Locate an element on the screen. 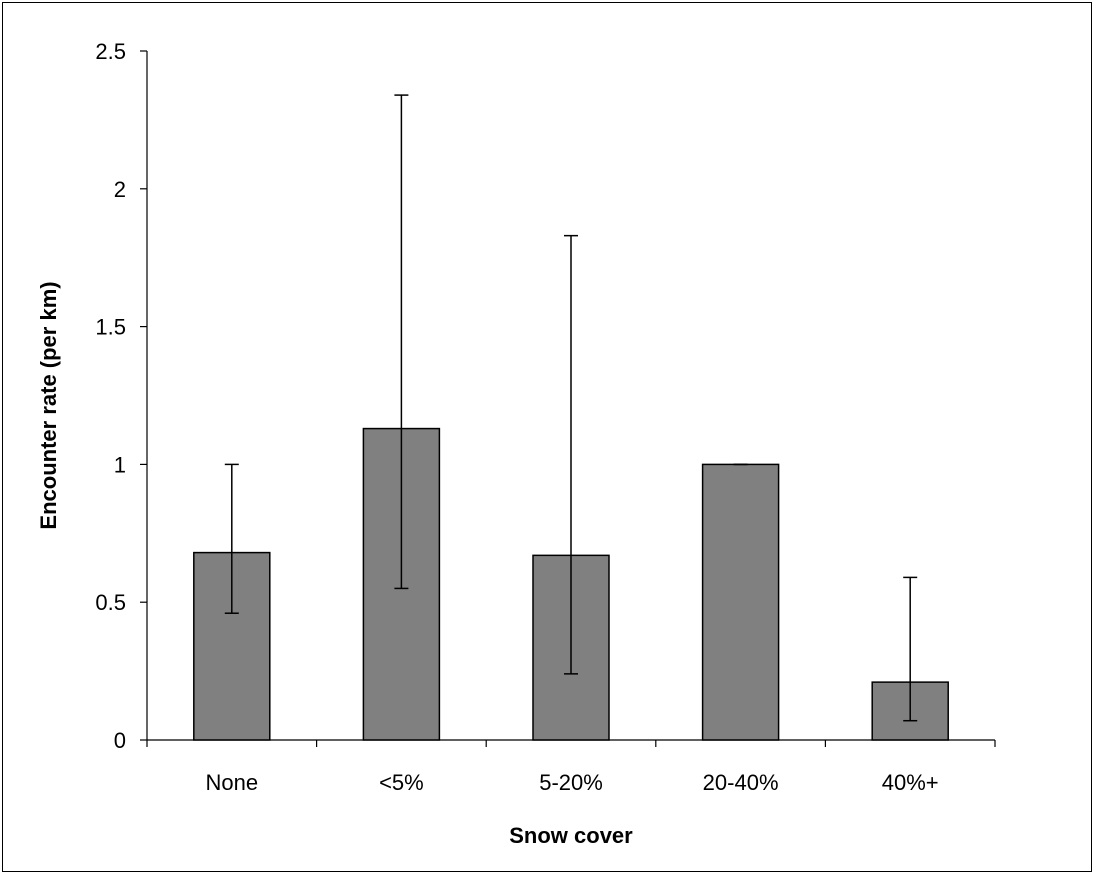 The image size is (1096, 876). x-tick-label: 40%+ is located at coordinates (910, 782).